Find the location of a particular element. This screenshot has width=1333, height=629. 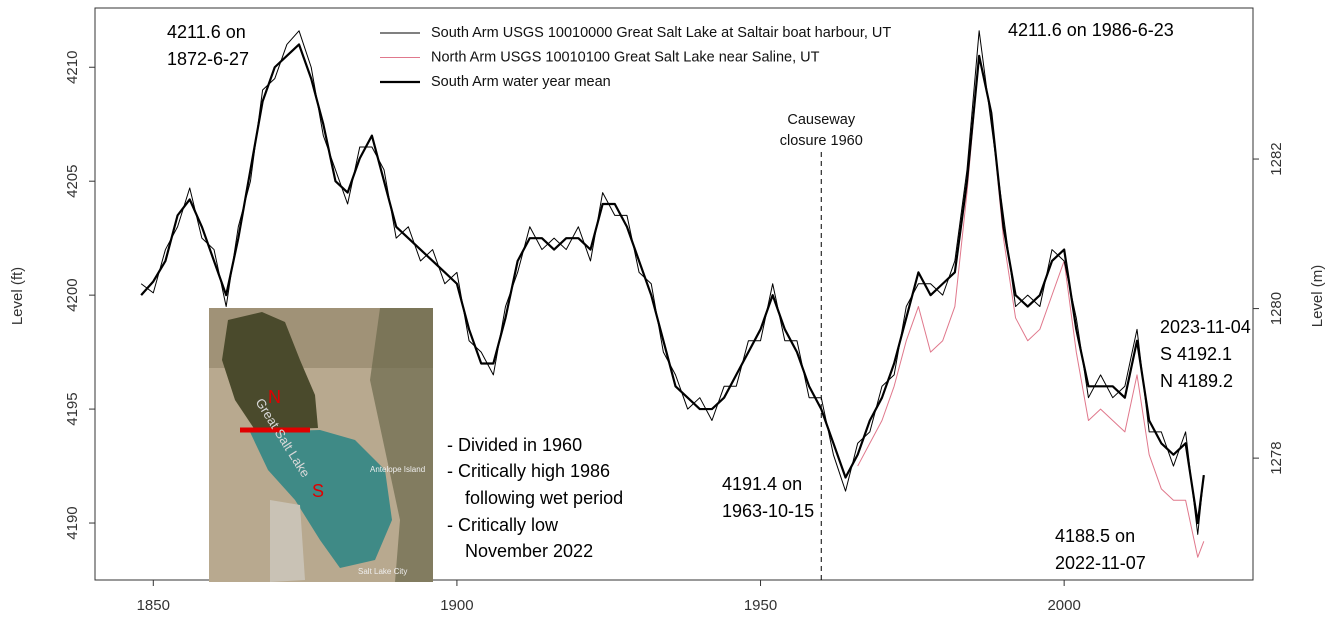

y-tick-label: 4200 is located at coordinates (72, 294).